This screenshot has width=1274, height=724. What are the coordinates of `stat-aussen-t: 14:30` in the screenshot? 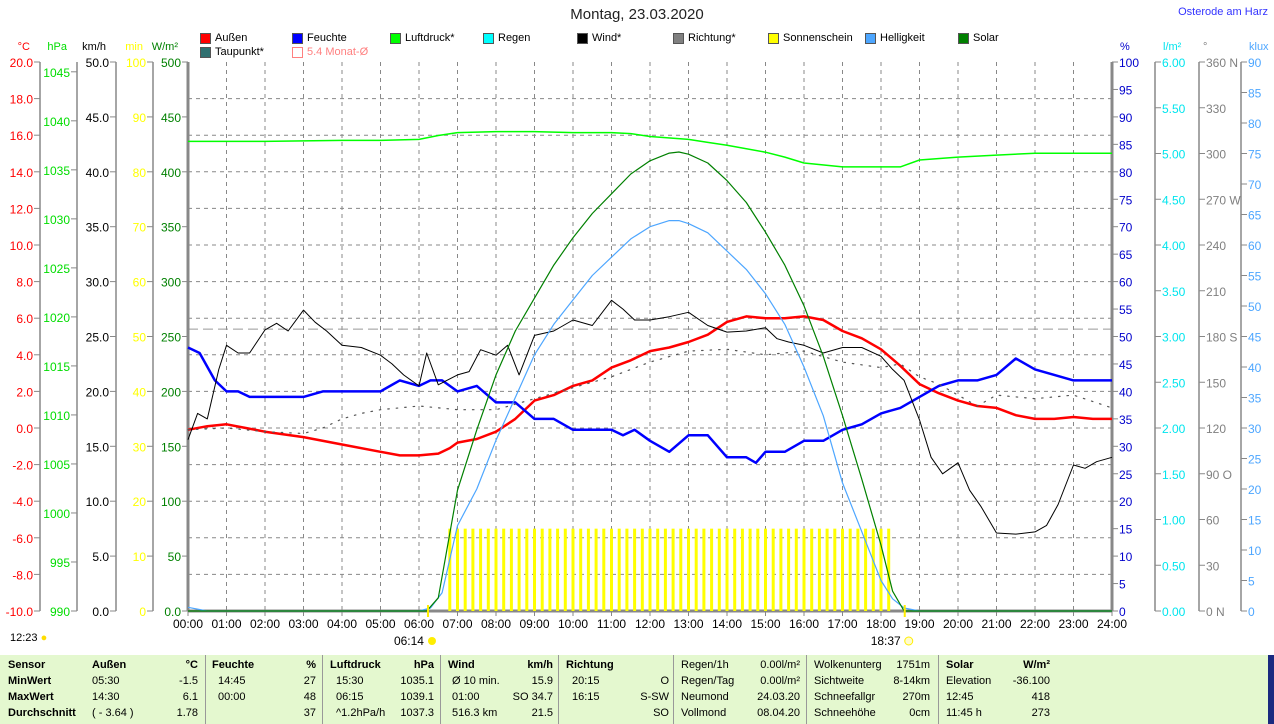 It's located at (106, 697).